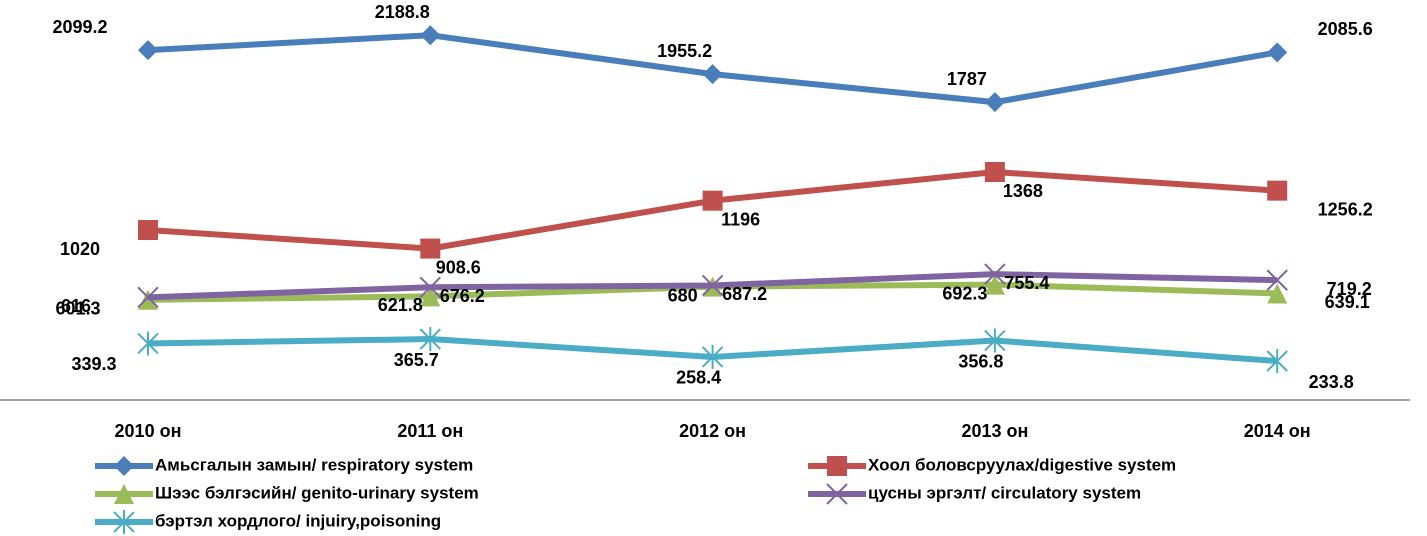 Image resolution: width=1427 pixels, height=536 pixels. I want to click on legend-label: Шээс бэлгэсийн/ genito-urinary system, so click(317, 492).